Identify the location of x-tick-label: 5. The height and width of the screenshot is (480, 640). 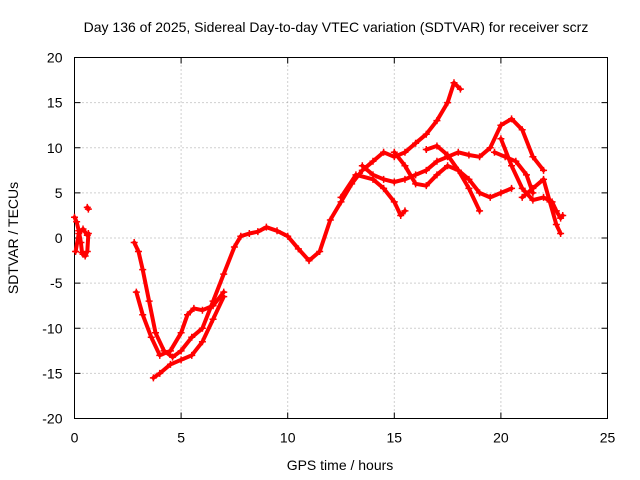
(181, 438).